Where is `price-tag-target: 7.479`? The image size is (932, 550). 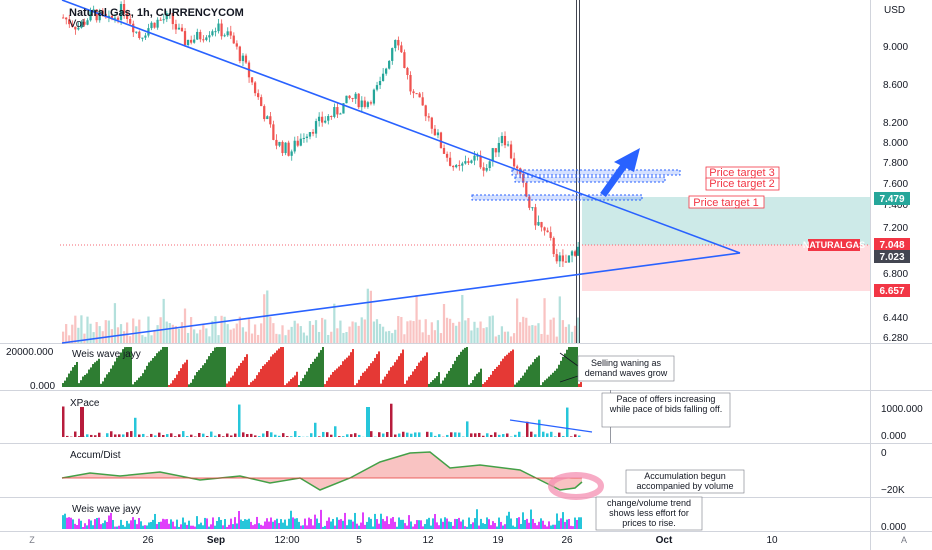 price-tag-target: 7.479 is located at coordinates (892, 198).